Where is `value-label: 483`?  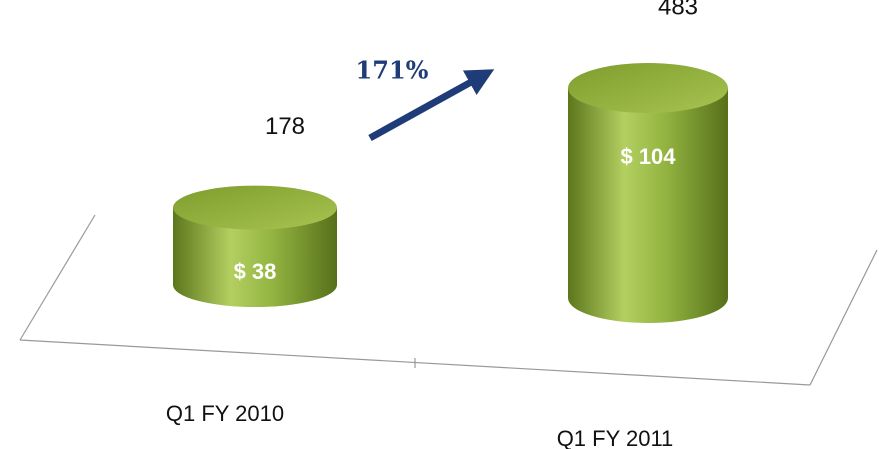 value-label: 483 is located at coordinates (678, 10).